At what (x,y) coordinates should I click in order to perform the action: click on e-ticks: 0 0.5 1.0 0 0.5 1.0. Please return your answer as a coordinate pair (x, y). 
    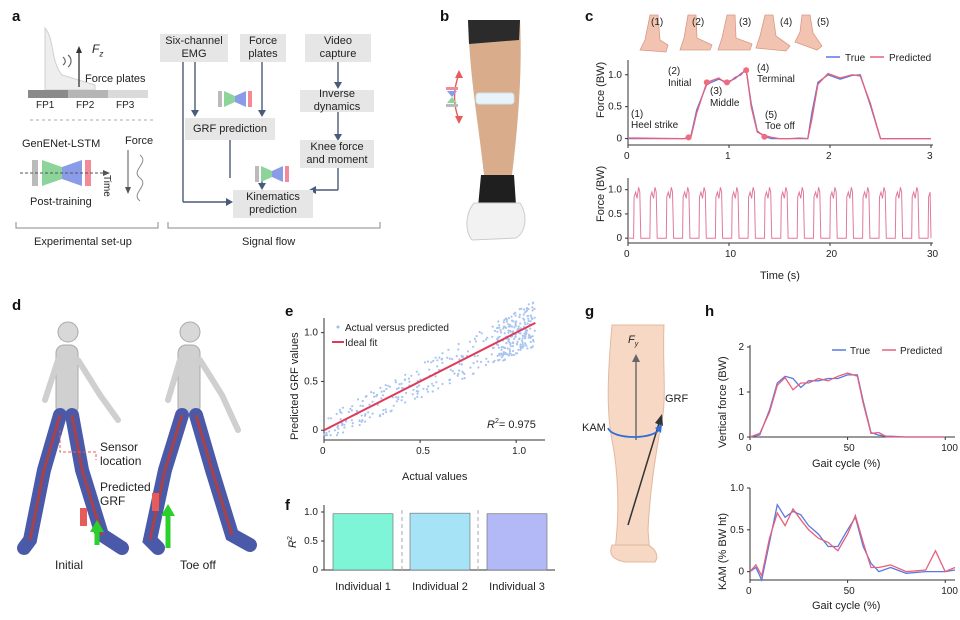
    Looking at the image, I should click on (415, 392).